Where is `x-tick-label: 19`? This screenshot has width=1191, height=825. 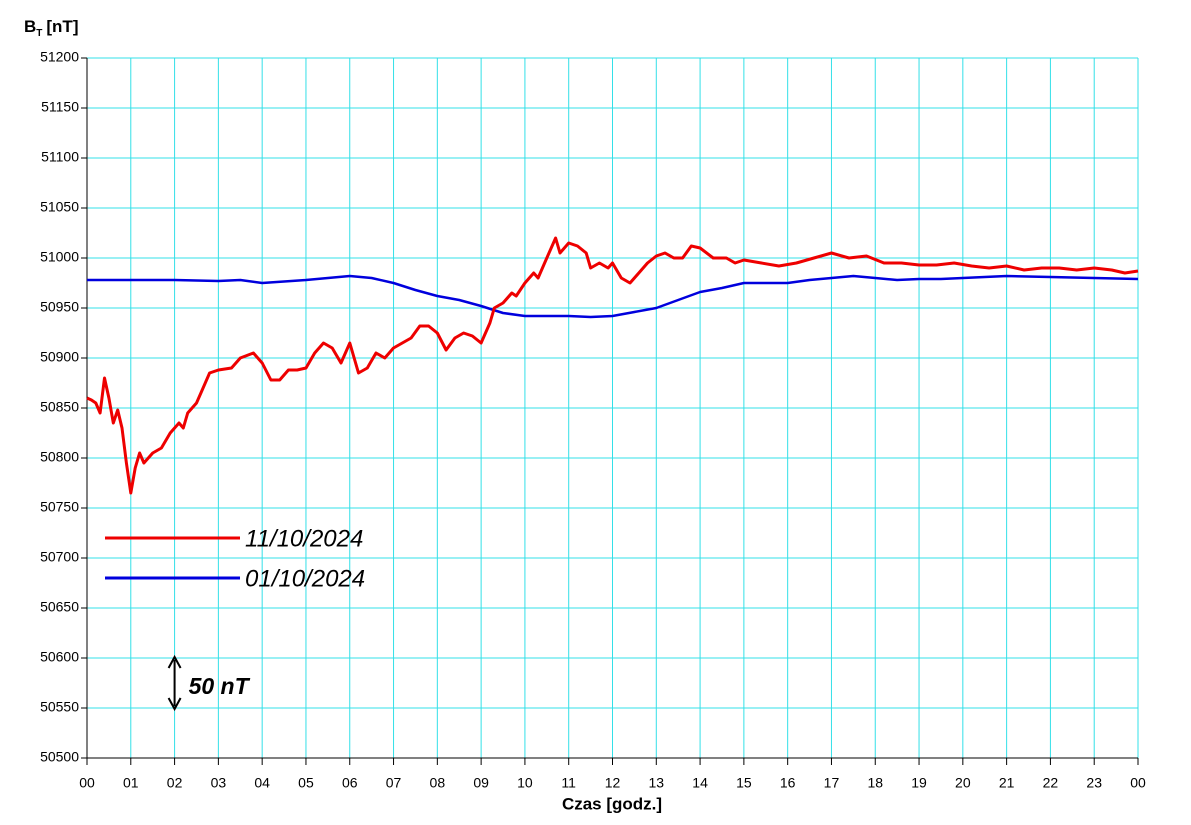 x-tick-label: 19 is located at coordinates (919, 783).